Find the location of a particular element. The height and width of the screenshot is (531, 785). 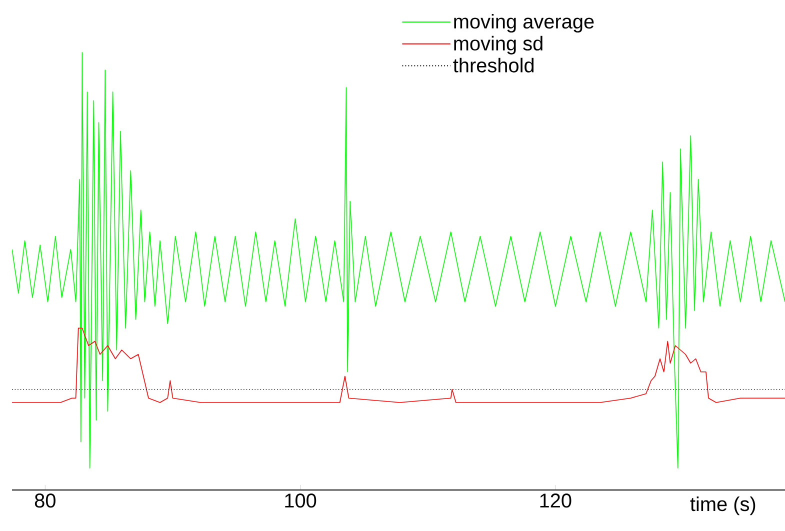

x-tick-label: 120 is located at coordinates (556, 501).